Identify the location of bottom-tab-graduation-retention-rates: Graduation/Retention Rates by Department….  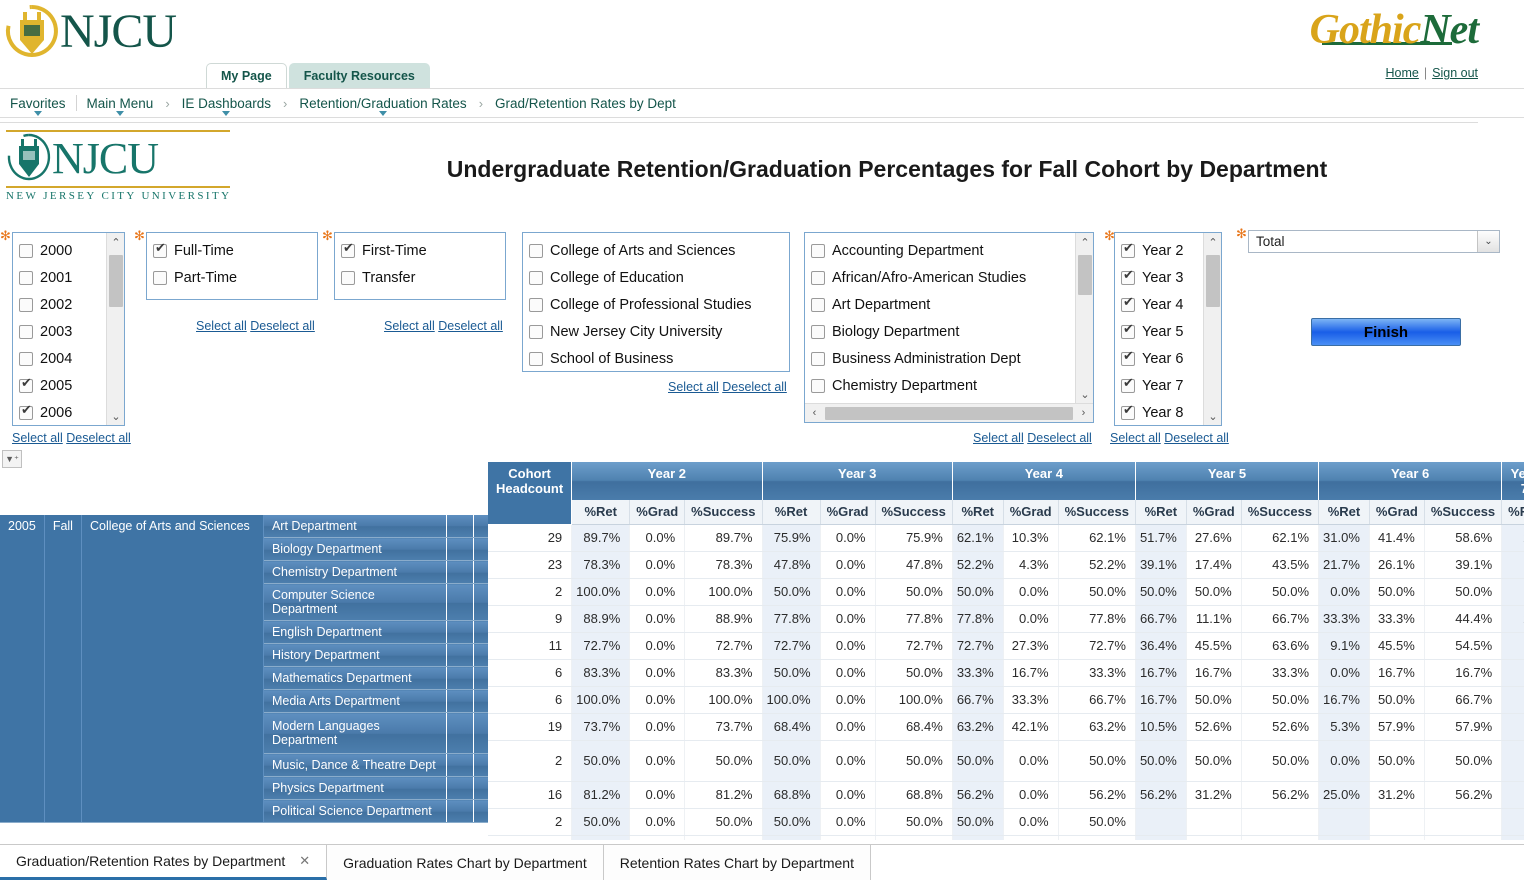
(164, 862).